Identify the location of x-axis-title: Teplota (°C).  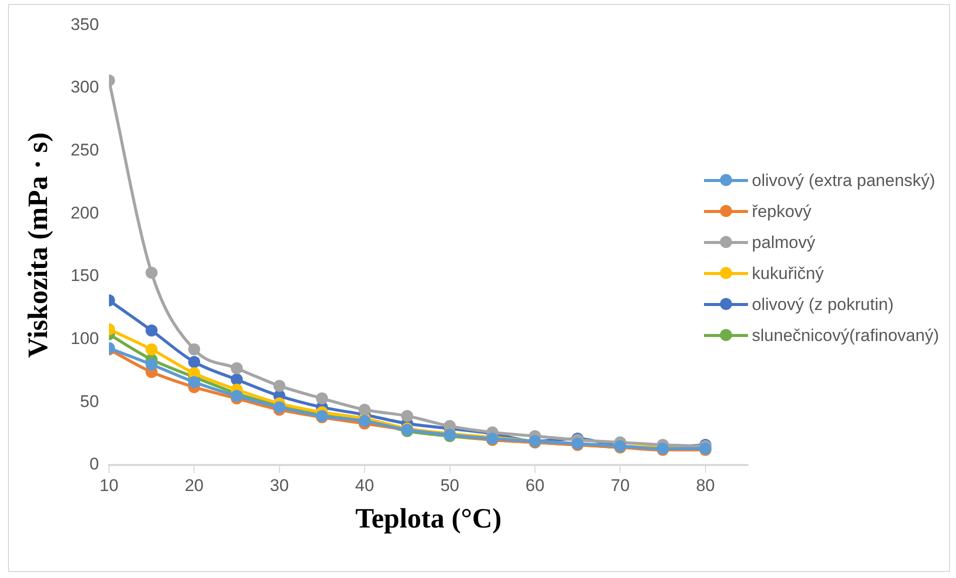
(428, 518).